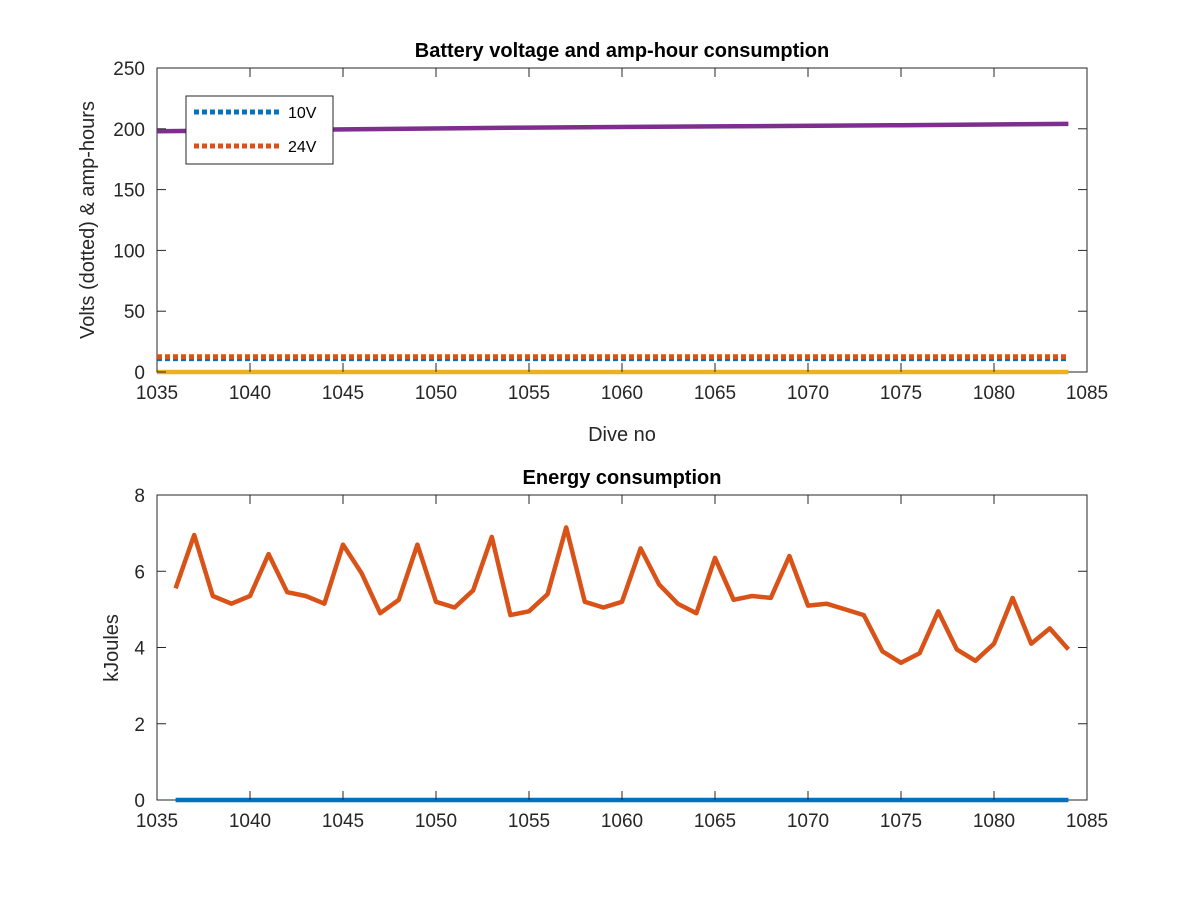 Image resolution: width=1200 pixels, height=900 pixels. Describe the element at coordinates (139, 572) in the screenshot. I see `bottom-y-tick-label: 6` at that location.